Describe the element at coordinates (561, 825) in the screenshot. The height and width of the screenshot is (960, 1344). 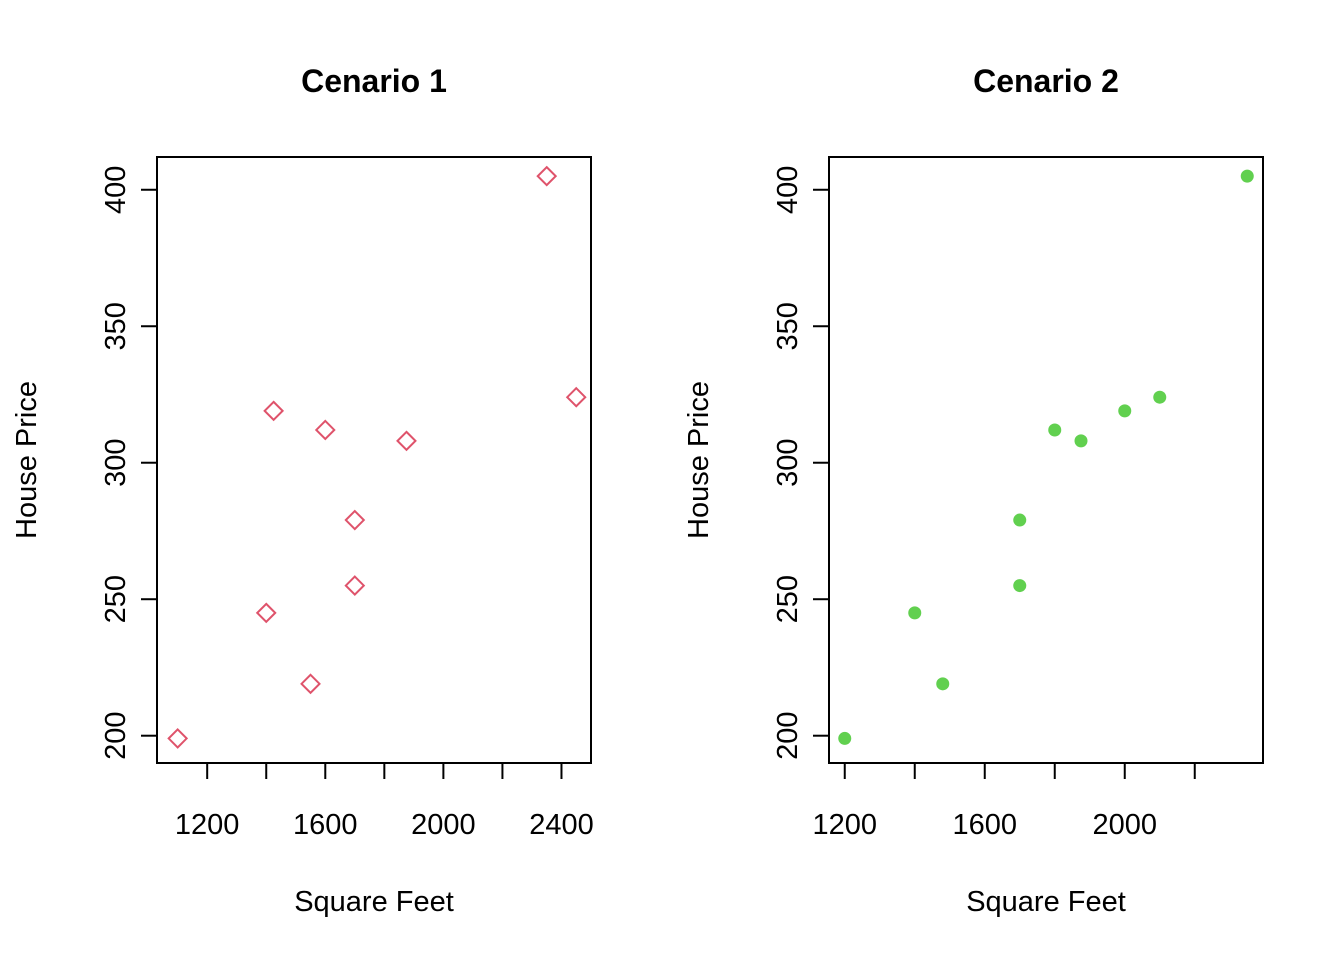
I see `x-tick-label: 2400` at that location.